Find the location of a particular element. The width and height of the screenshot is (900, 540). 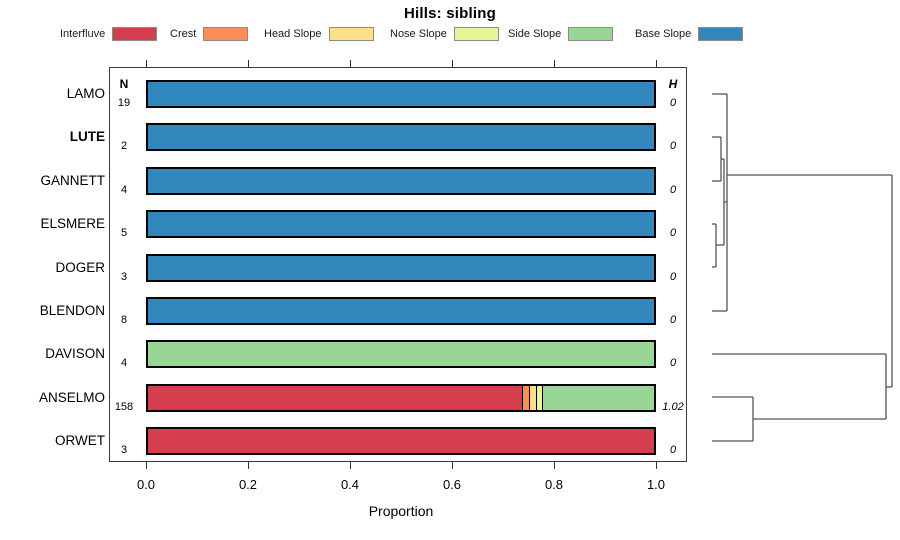

h-value-lamo: 0 is located at coordinates (673, 103).